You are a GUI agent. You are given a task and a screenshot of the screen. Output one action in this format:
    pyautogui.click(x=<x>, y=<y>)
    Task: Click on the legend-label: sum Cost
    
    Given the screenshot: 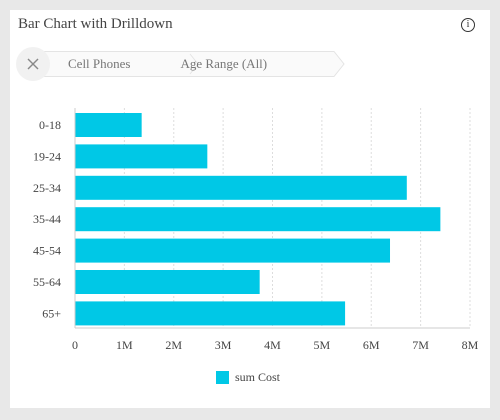 What is the action you would take?
    pyautogui.click(x=258, y=377)
    